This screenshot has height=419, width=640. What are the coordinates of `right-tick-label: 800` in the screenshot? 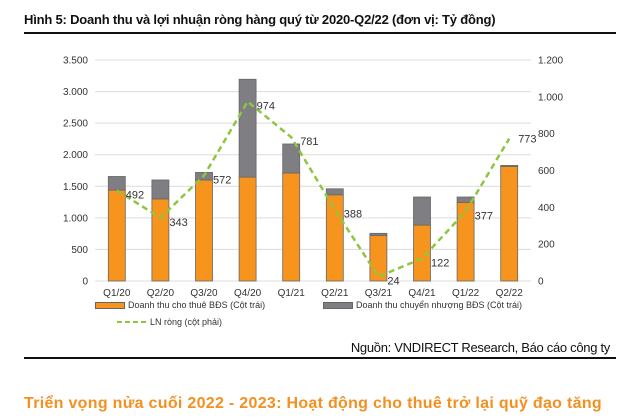 It's located at (546, 134).